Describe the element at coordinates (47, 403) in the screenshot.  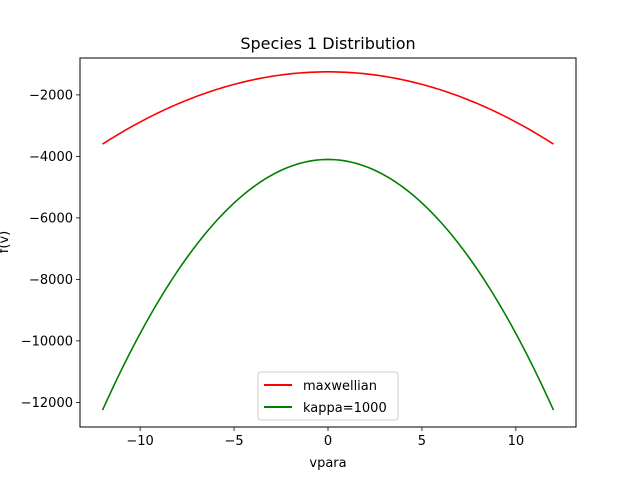
I see `y-tick-label: −12000` at that location.